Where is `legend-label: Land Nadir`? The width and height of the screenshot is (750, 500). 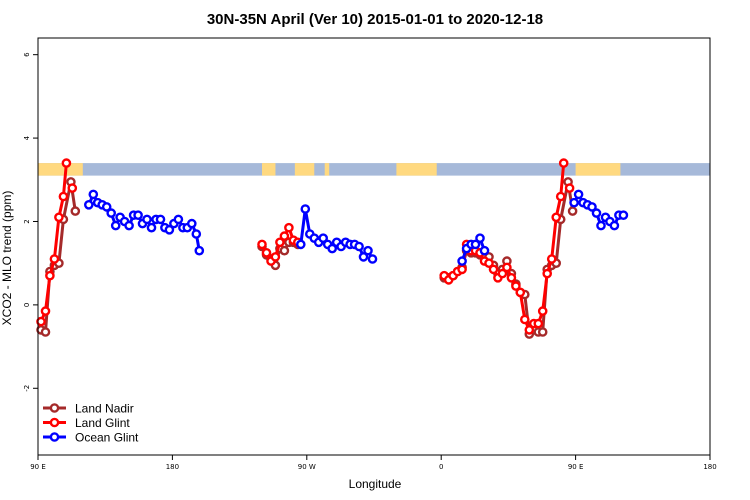
legend-label: Land Nadir is located at coordinates (104, 409).